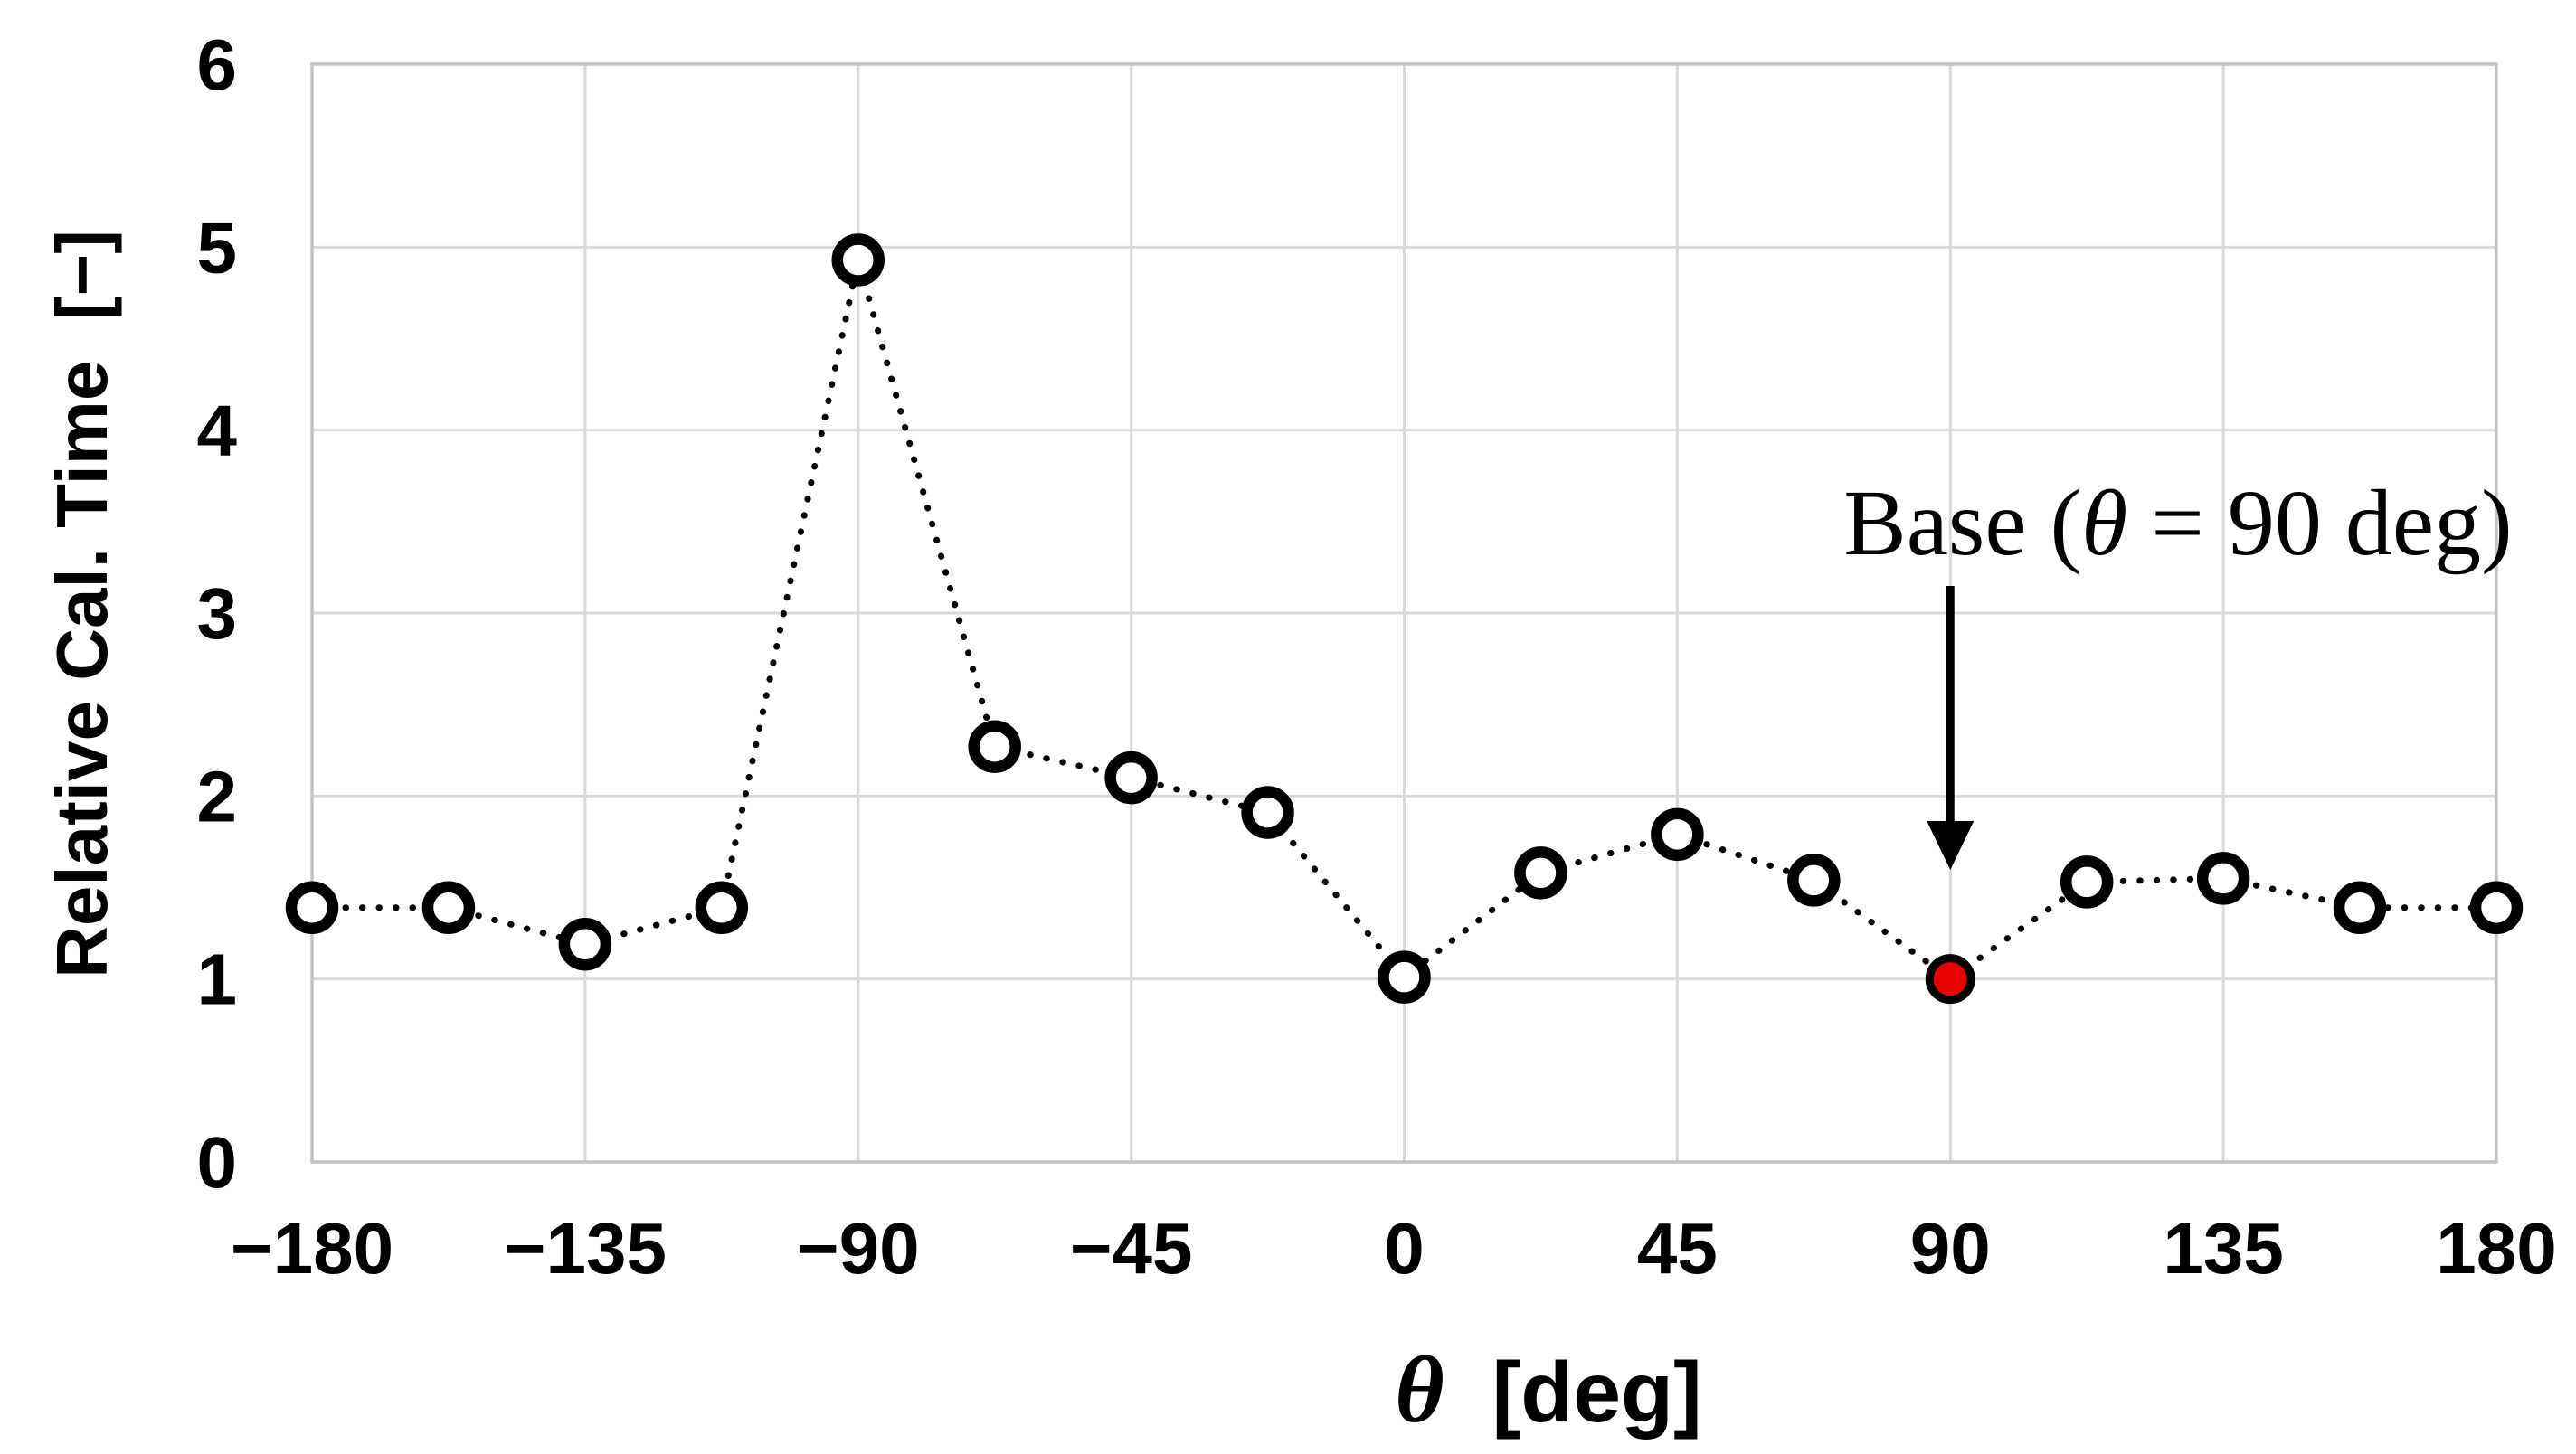 This screenshot has height=1454, width=2576. Describe the element at coordinates (218, 1162) in the screenshot. I see `y-tick-label: 0` at that location.